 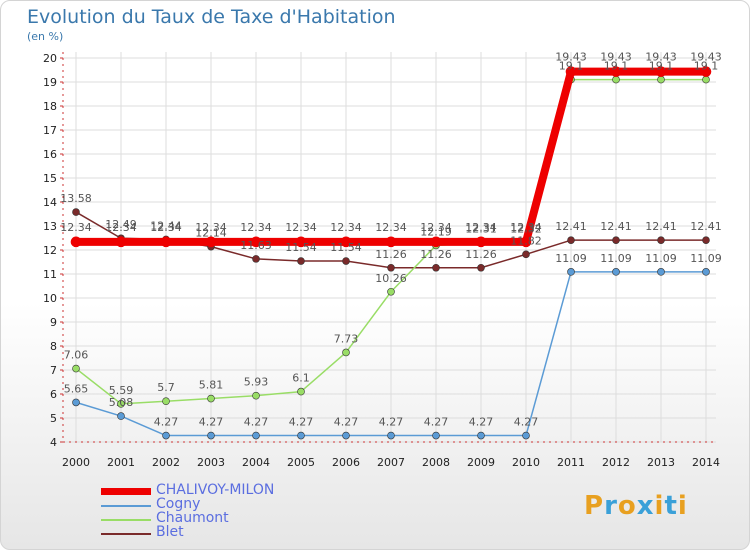 What do you see at coordinates (481, 462) in the screenshot?
I see `x-tick-label: 2009` at bounding box center [481, 462].